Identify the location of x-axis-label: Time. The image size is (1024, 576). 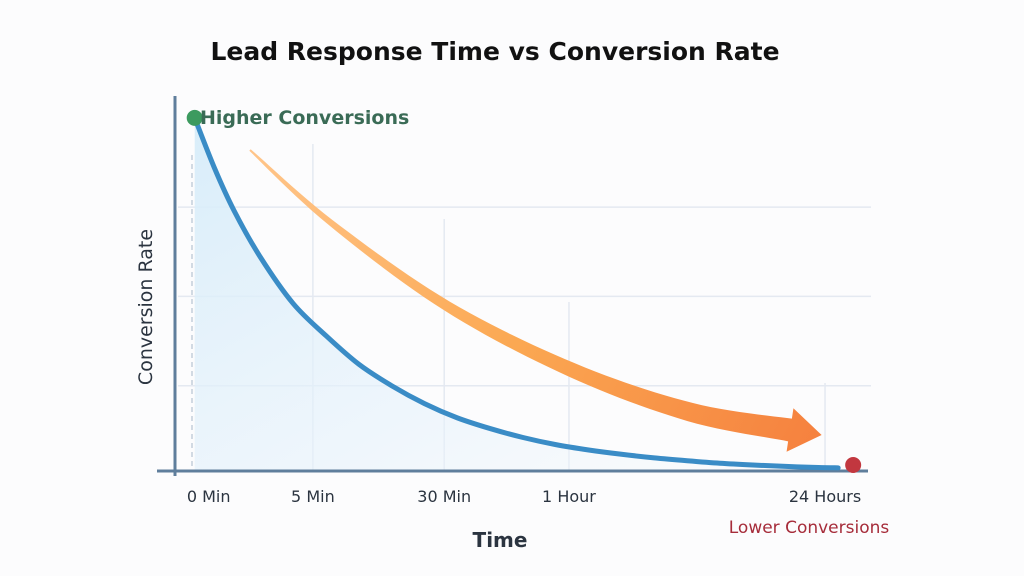
(500, 540).